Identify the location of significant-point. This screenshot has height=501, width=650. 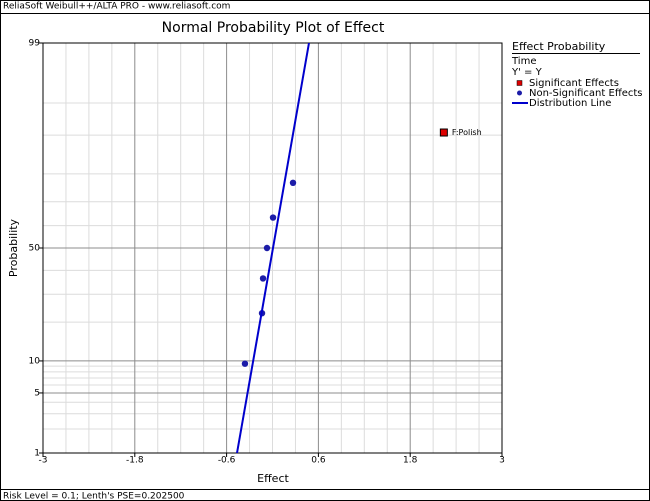
(443, 132).